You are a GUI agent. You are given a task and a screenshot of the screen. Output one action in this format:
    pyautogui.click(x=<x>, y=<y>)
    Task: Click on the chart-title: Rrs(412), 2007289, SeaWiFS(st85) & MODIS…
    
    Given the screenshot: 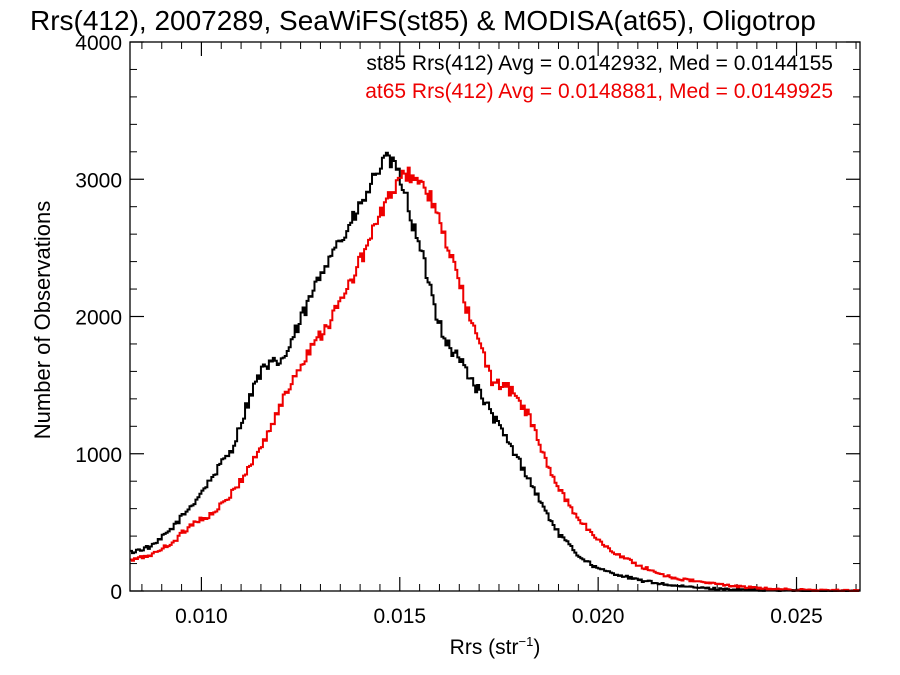 What is the action you would take?
    pyautogui.click(x=423, y=20)
    